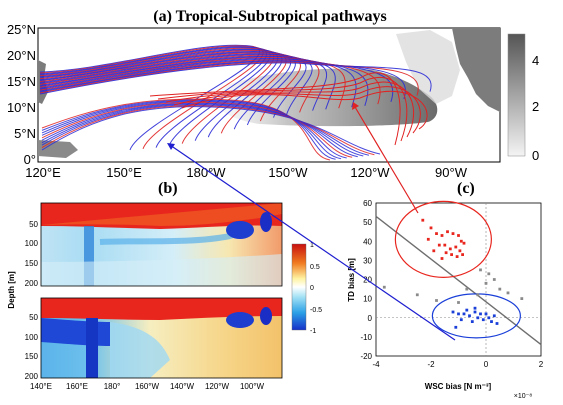 The height and width of the screenshot is (405, 563). I want to click on lon-tick: 140°W, so click(182, 386).